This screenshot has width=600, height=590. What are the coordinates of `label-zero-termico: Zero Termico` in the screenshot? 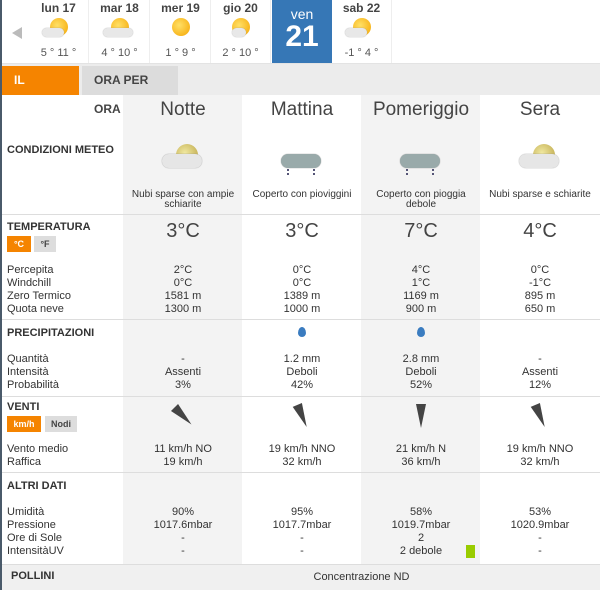 It's located at (39, 296).